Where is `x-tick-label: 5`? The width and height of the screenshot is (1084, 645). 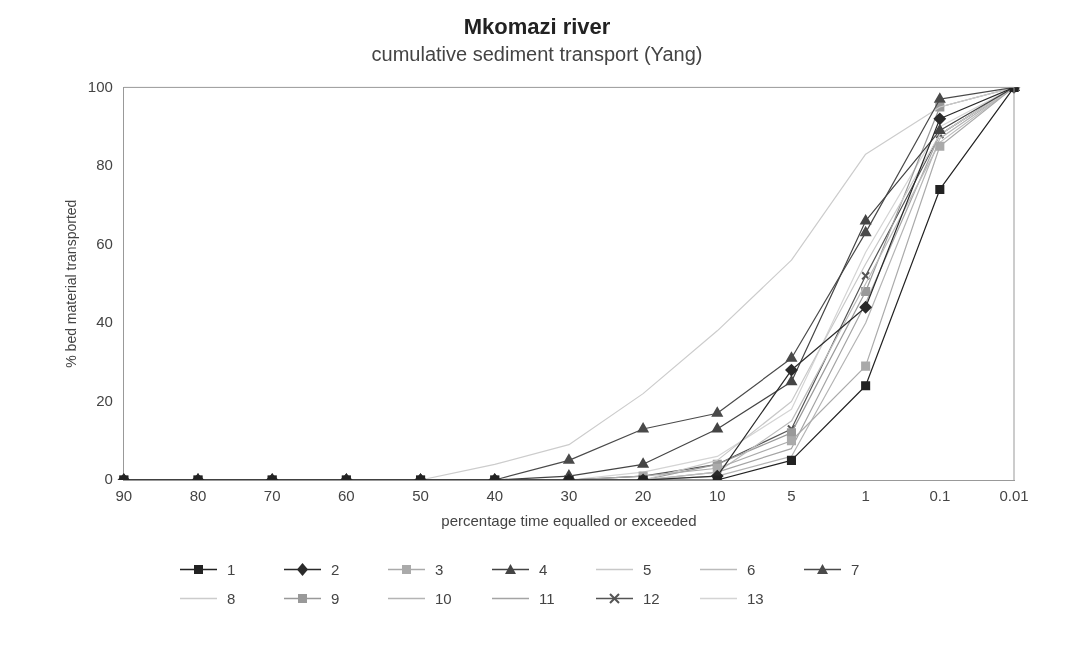
x-tick-label: 5 is located at coordinates (791, 496).